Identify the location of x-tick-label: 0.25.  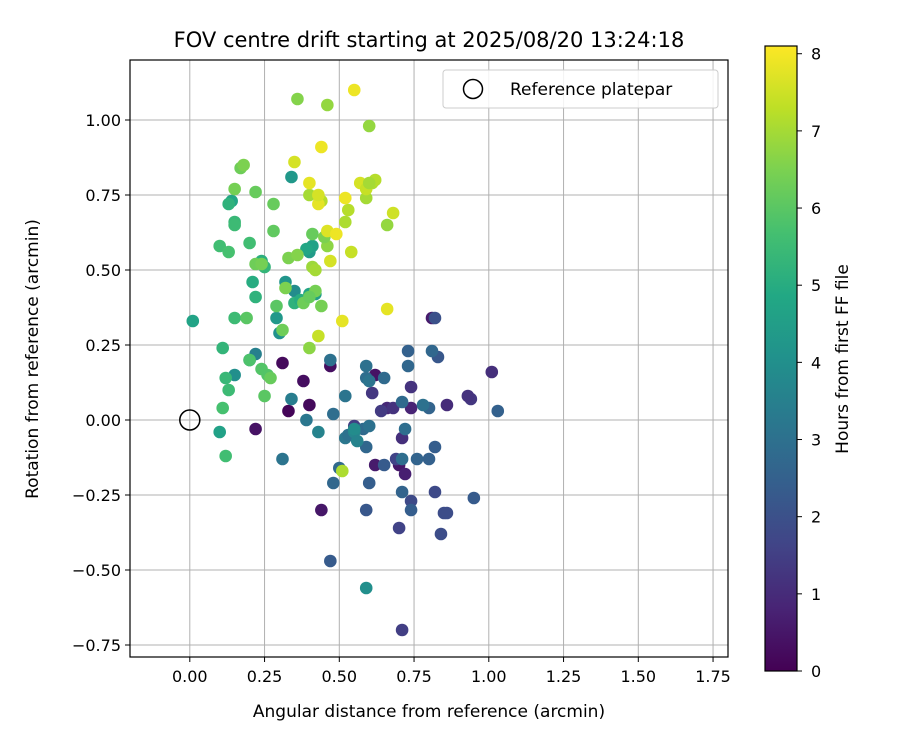
(265, 676).